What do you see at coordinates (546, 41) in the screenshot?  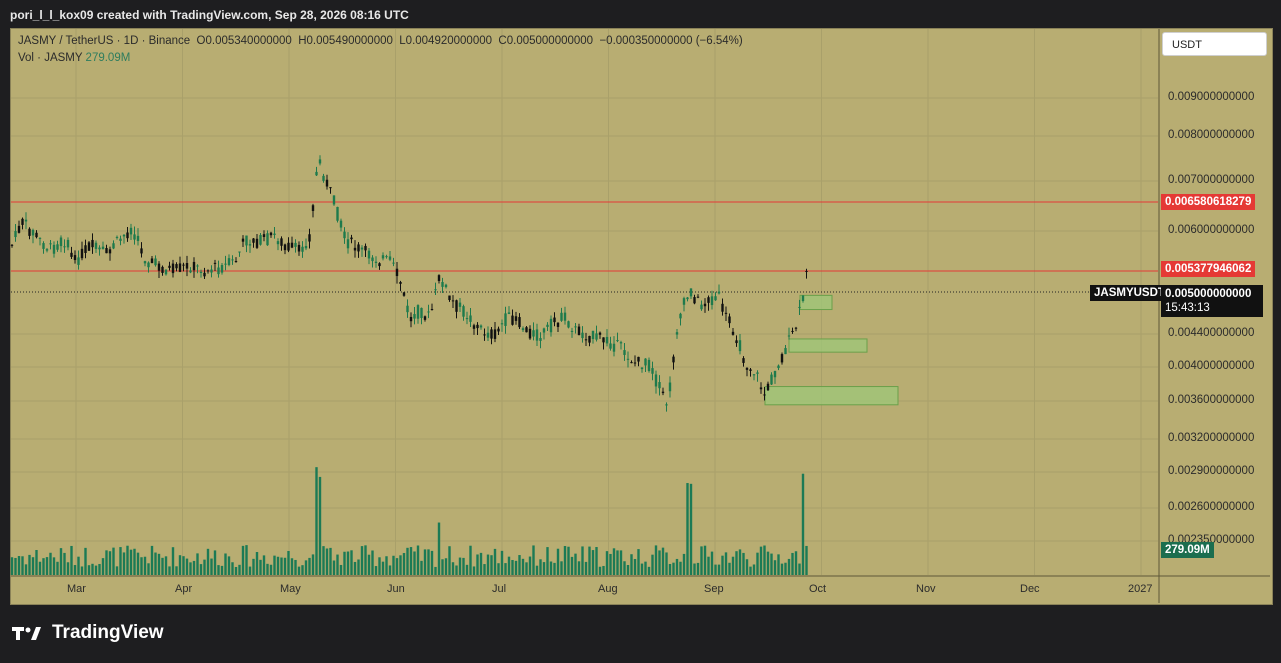 I see `close-value: C0.005000000000` at bounding box center [546, 41].